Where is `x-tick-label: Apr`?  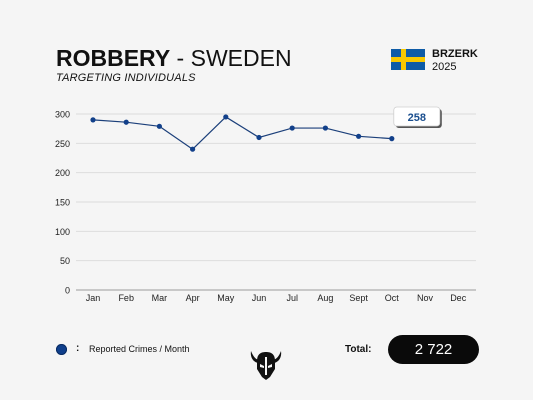 x-tick-label: Apr is located at coordinates (193, 298).